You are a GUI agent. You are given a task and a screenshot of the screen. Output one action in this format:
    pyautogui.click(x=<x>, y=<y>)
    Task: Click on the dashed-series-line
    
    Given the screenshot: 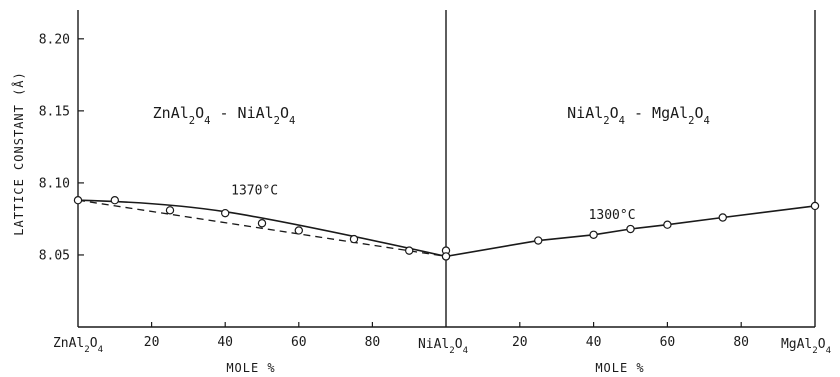 What is the action you would take?
    pyautogui.click(x=262, y=228)
    